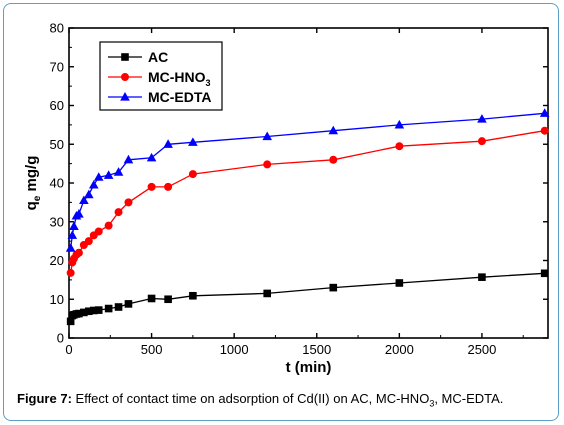 The width and height of the screenshot is (564, 425). I want to click on y-tick-label: 0, so click(60, 338).